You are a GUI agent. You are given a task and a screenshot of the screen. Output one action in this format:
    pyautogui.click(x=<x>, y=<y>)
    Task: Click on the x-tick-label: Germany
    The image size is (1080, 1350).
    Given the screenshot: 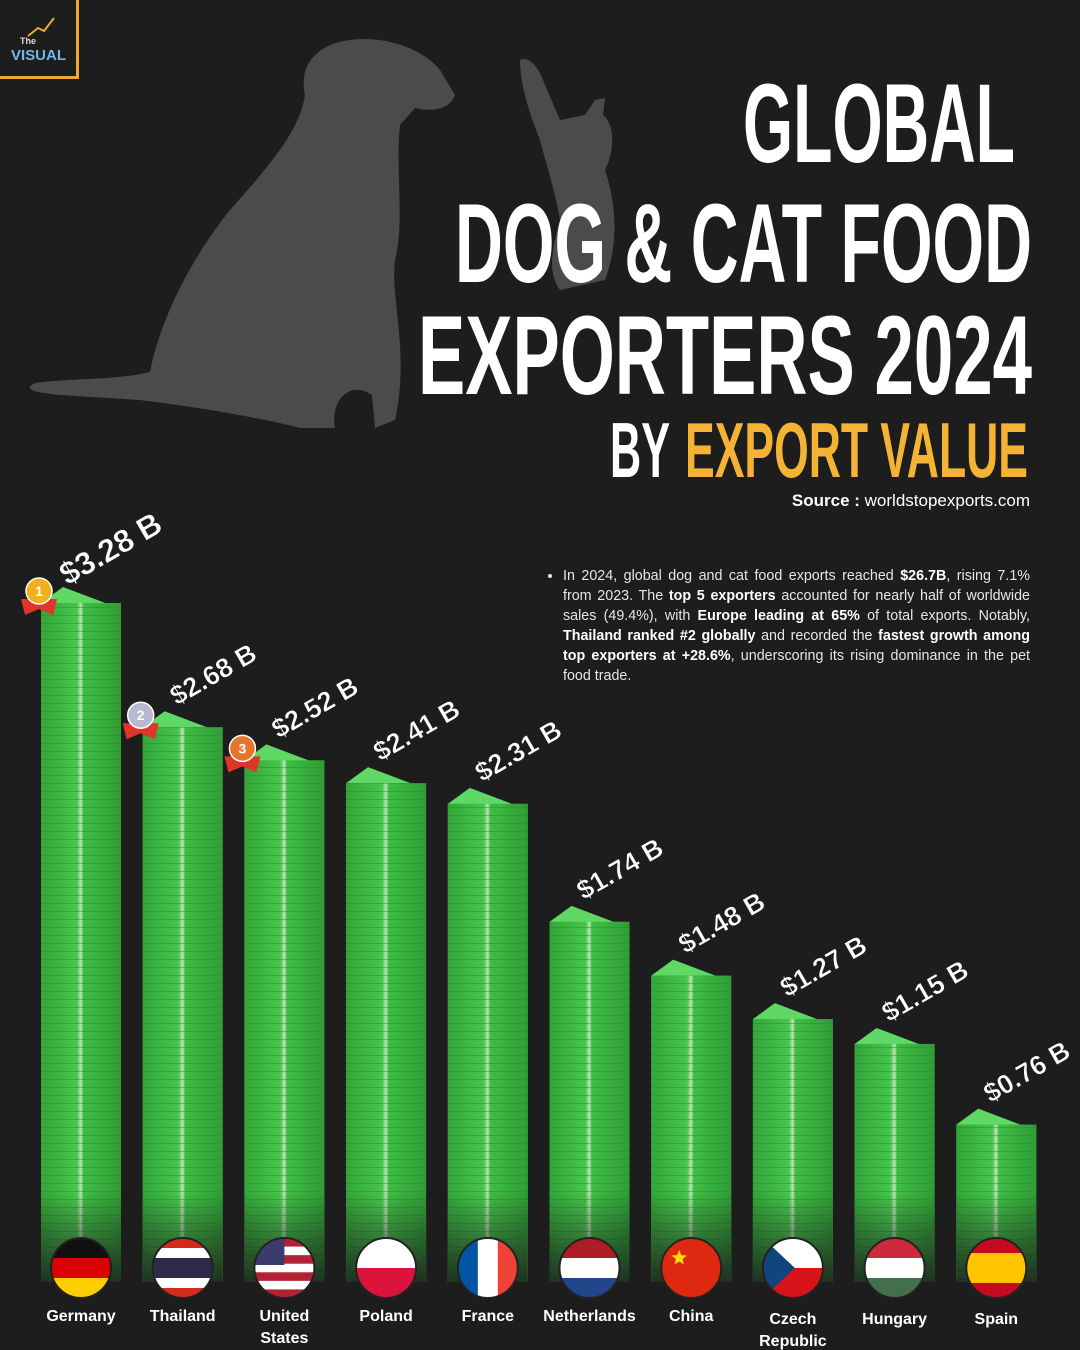 What is the action you would take?
    pyautogui.click(x=81, y=1316)
    